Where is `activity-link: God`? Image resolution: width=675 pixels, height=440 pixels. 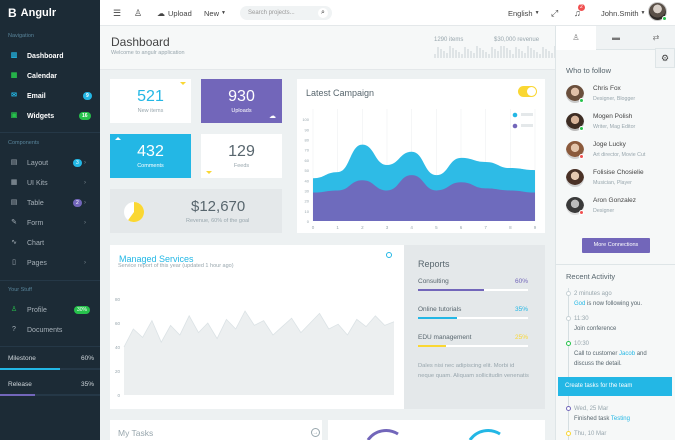 activity-link: God is located at coordinates (580, 304).